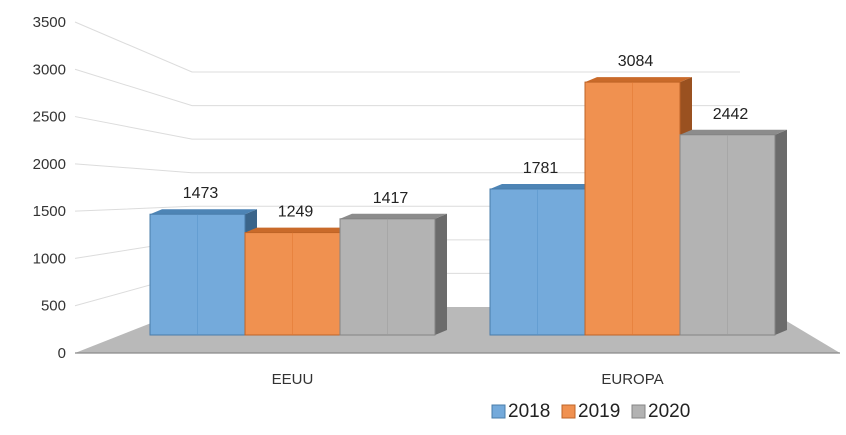  I want to click on bar-side-EUROPA-2020, so click(781, 232).